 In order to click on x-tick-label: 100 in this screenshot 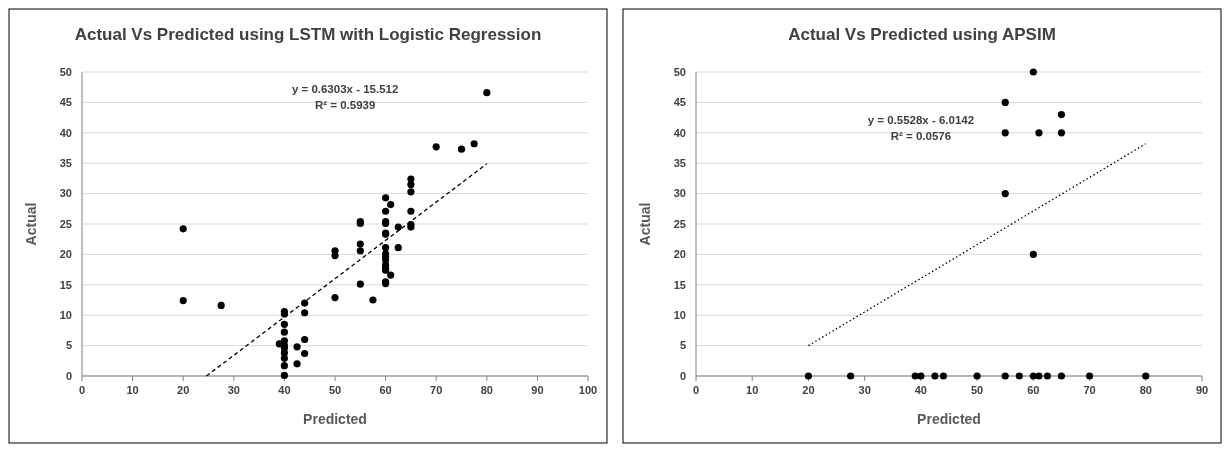, I will do `click(588, 390)`.